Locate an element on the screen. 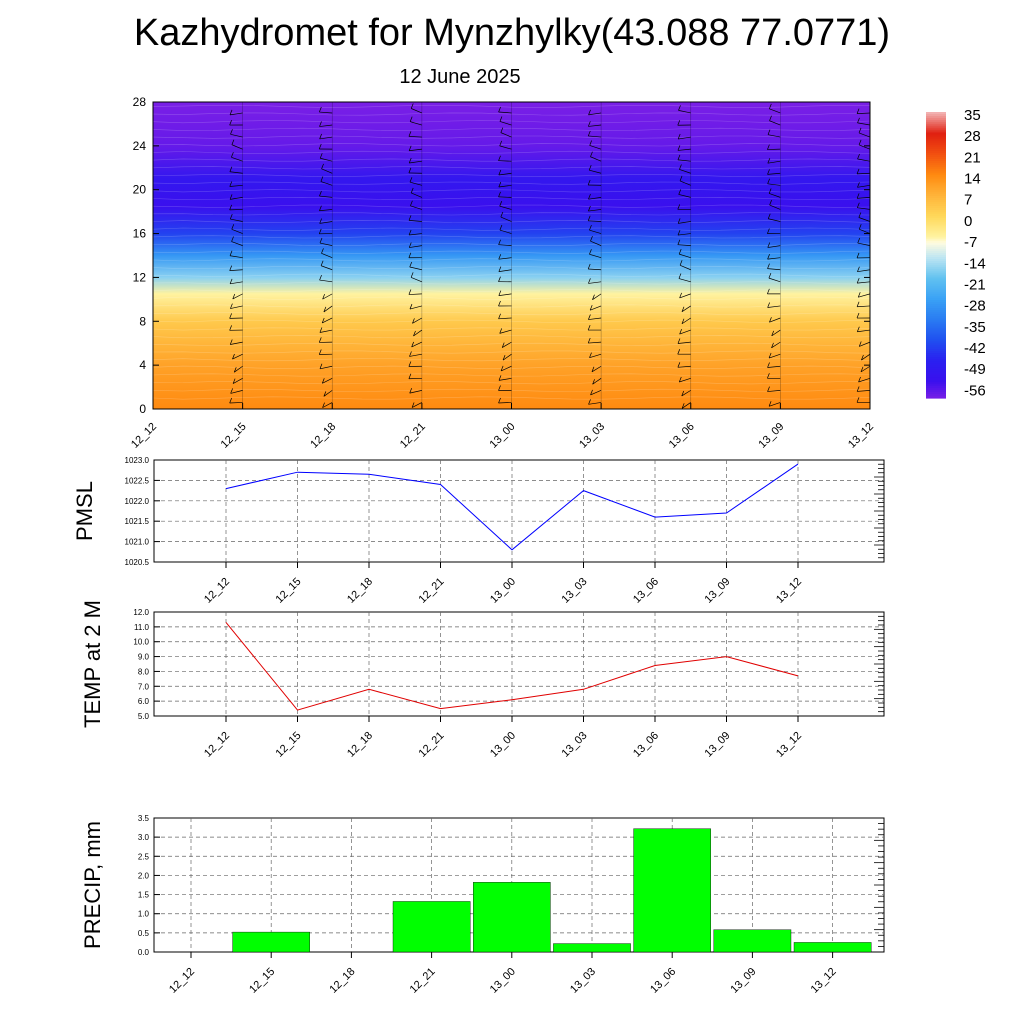 This screenshot has width=1024, height=1024. y-tick-label: 1022.0 is located at coordinates (137, 501).